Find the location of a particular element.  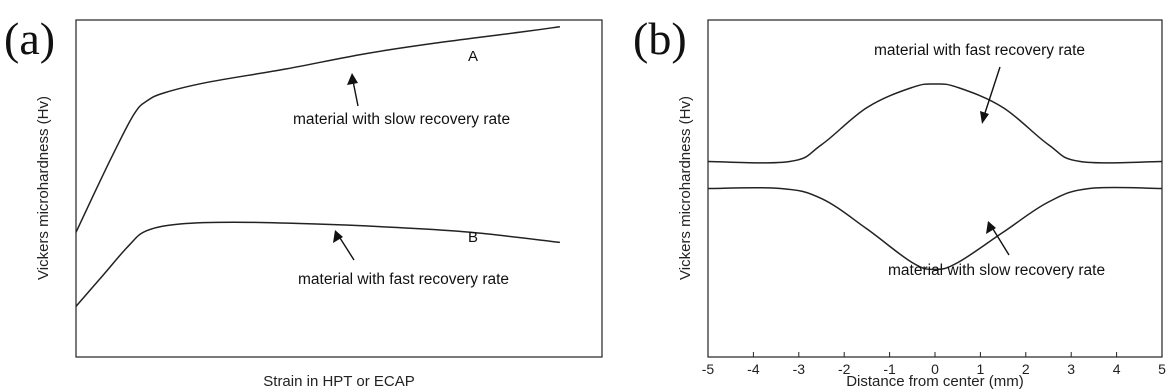

panel-a-x-axis-label: Strain in HPT or ECAP is located at coordinates (338, 381).